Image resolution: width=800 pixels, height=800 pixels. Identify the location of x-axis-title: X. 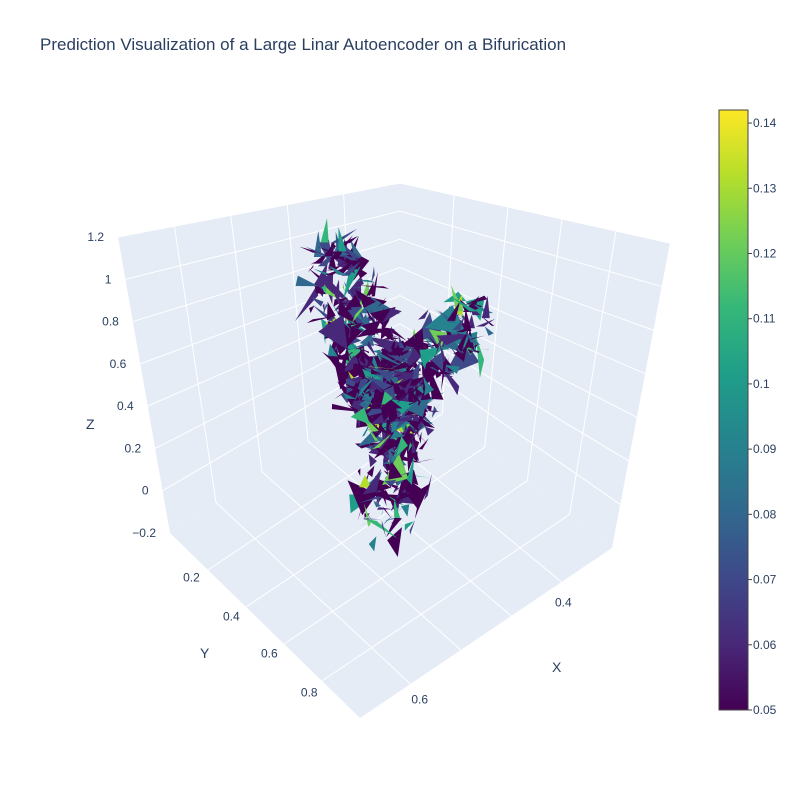
(557, 667).